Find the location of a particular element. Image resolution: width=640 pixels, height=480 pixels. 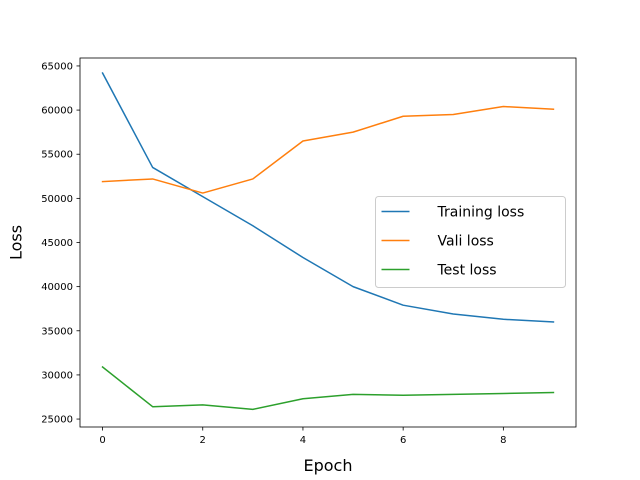

legend-label: Test loss is located at coordinates (467, 271).